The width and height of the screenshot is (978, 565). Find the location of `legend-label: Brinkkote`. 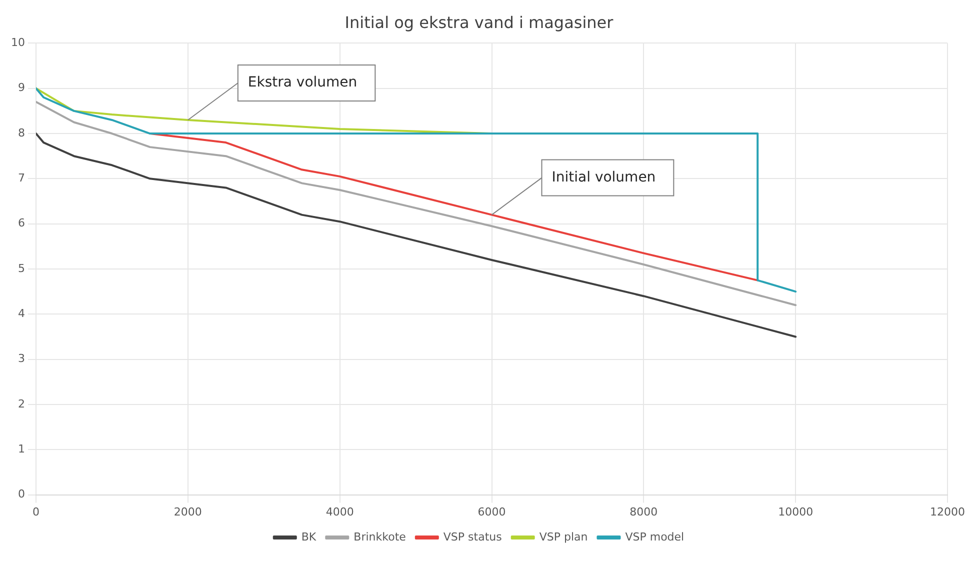

legend-label: Brinkkote is located at coordinates (380, 537).